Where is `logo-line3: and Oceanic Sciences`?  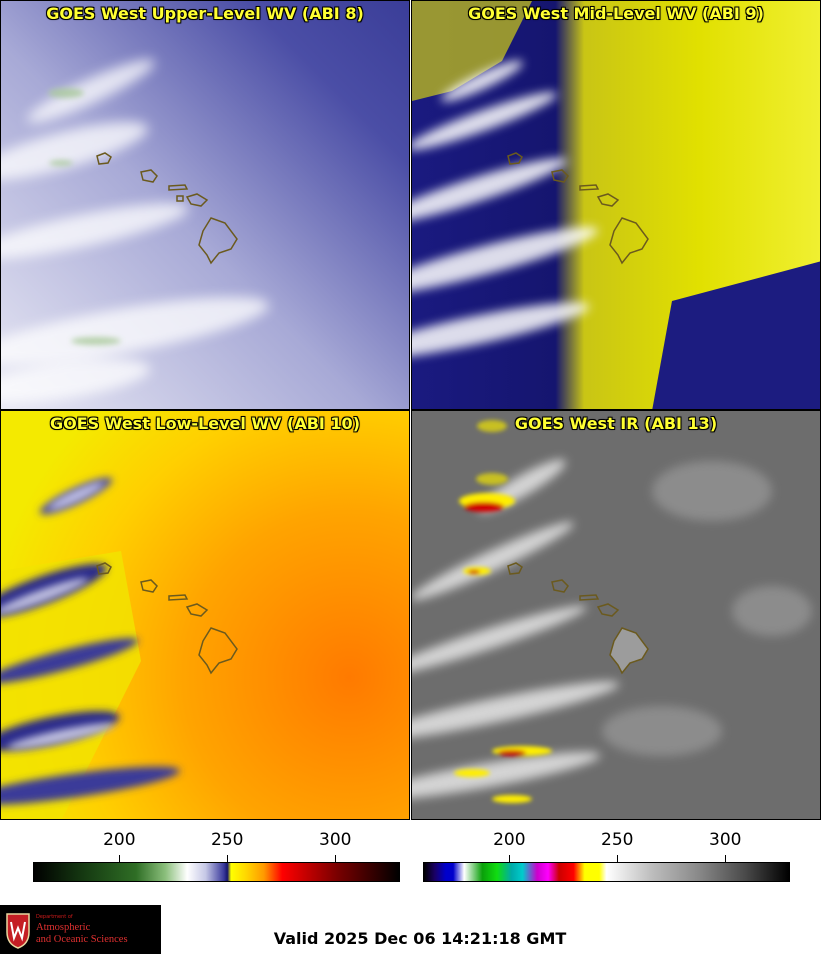
logo-line3: and Oceanic Sciences is located at coordinates (82, 939).